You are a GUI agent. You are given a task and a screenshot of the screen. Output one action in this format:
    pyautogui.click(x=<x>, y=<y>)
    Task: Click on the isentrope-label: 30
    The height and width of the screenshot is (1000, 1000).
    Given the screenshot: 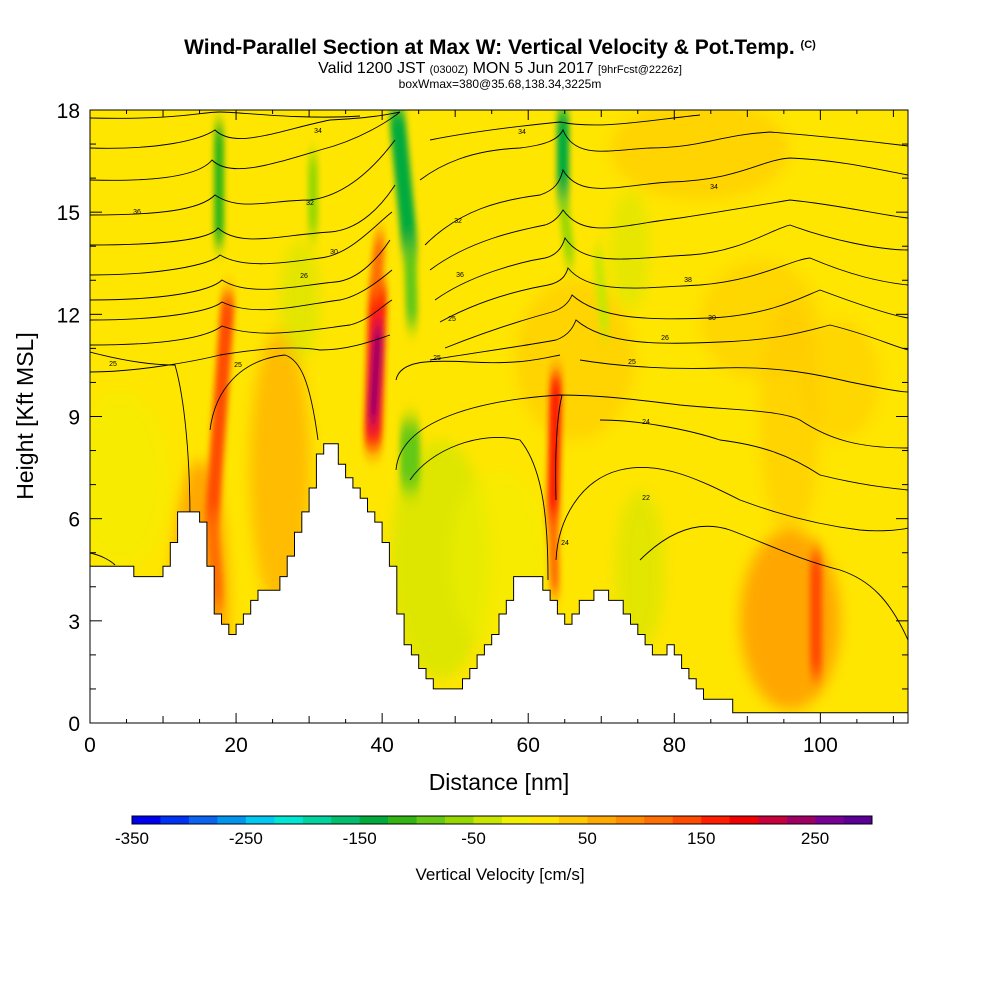 What is the action you would take?
    pyautogui.click(x=712, y=318)
    